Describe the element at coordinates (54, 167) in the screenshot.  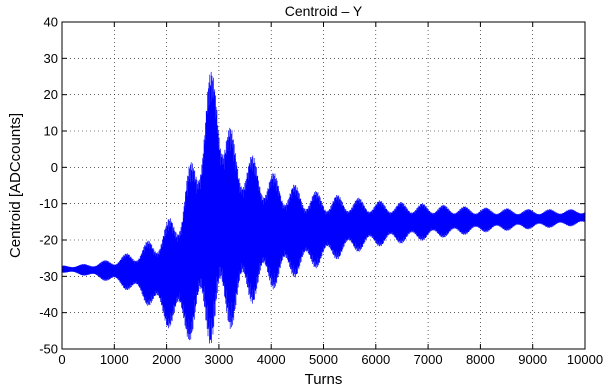
I see `y-tick-label: 0` at that location.